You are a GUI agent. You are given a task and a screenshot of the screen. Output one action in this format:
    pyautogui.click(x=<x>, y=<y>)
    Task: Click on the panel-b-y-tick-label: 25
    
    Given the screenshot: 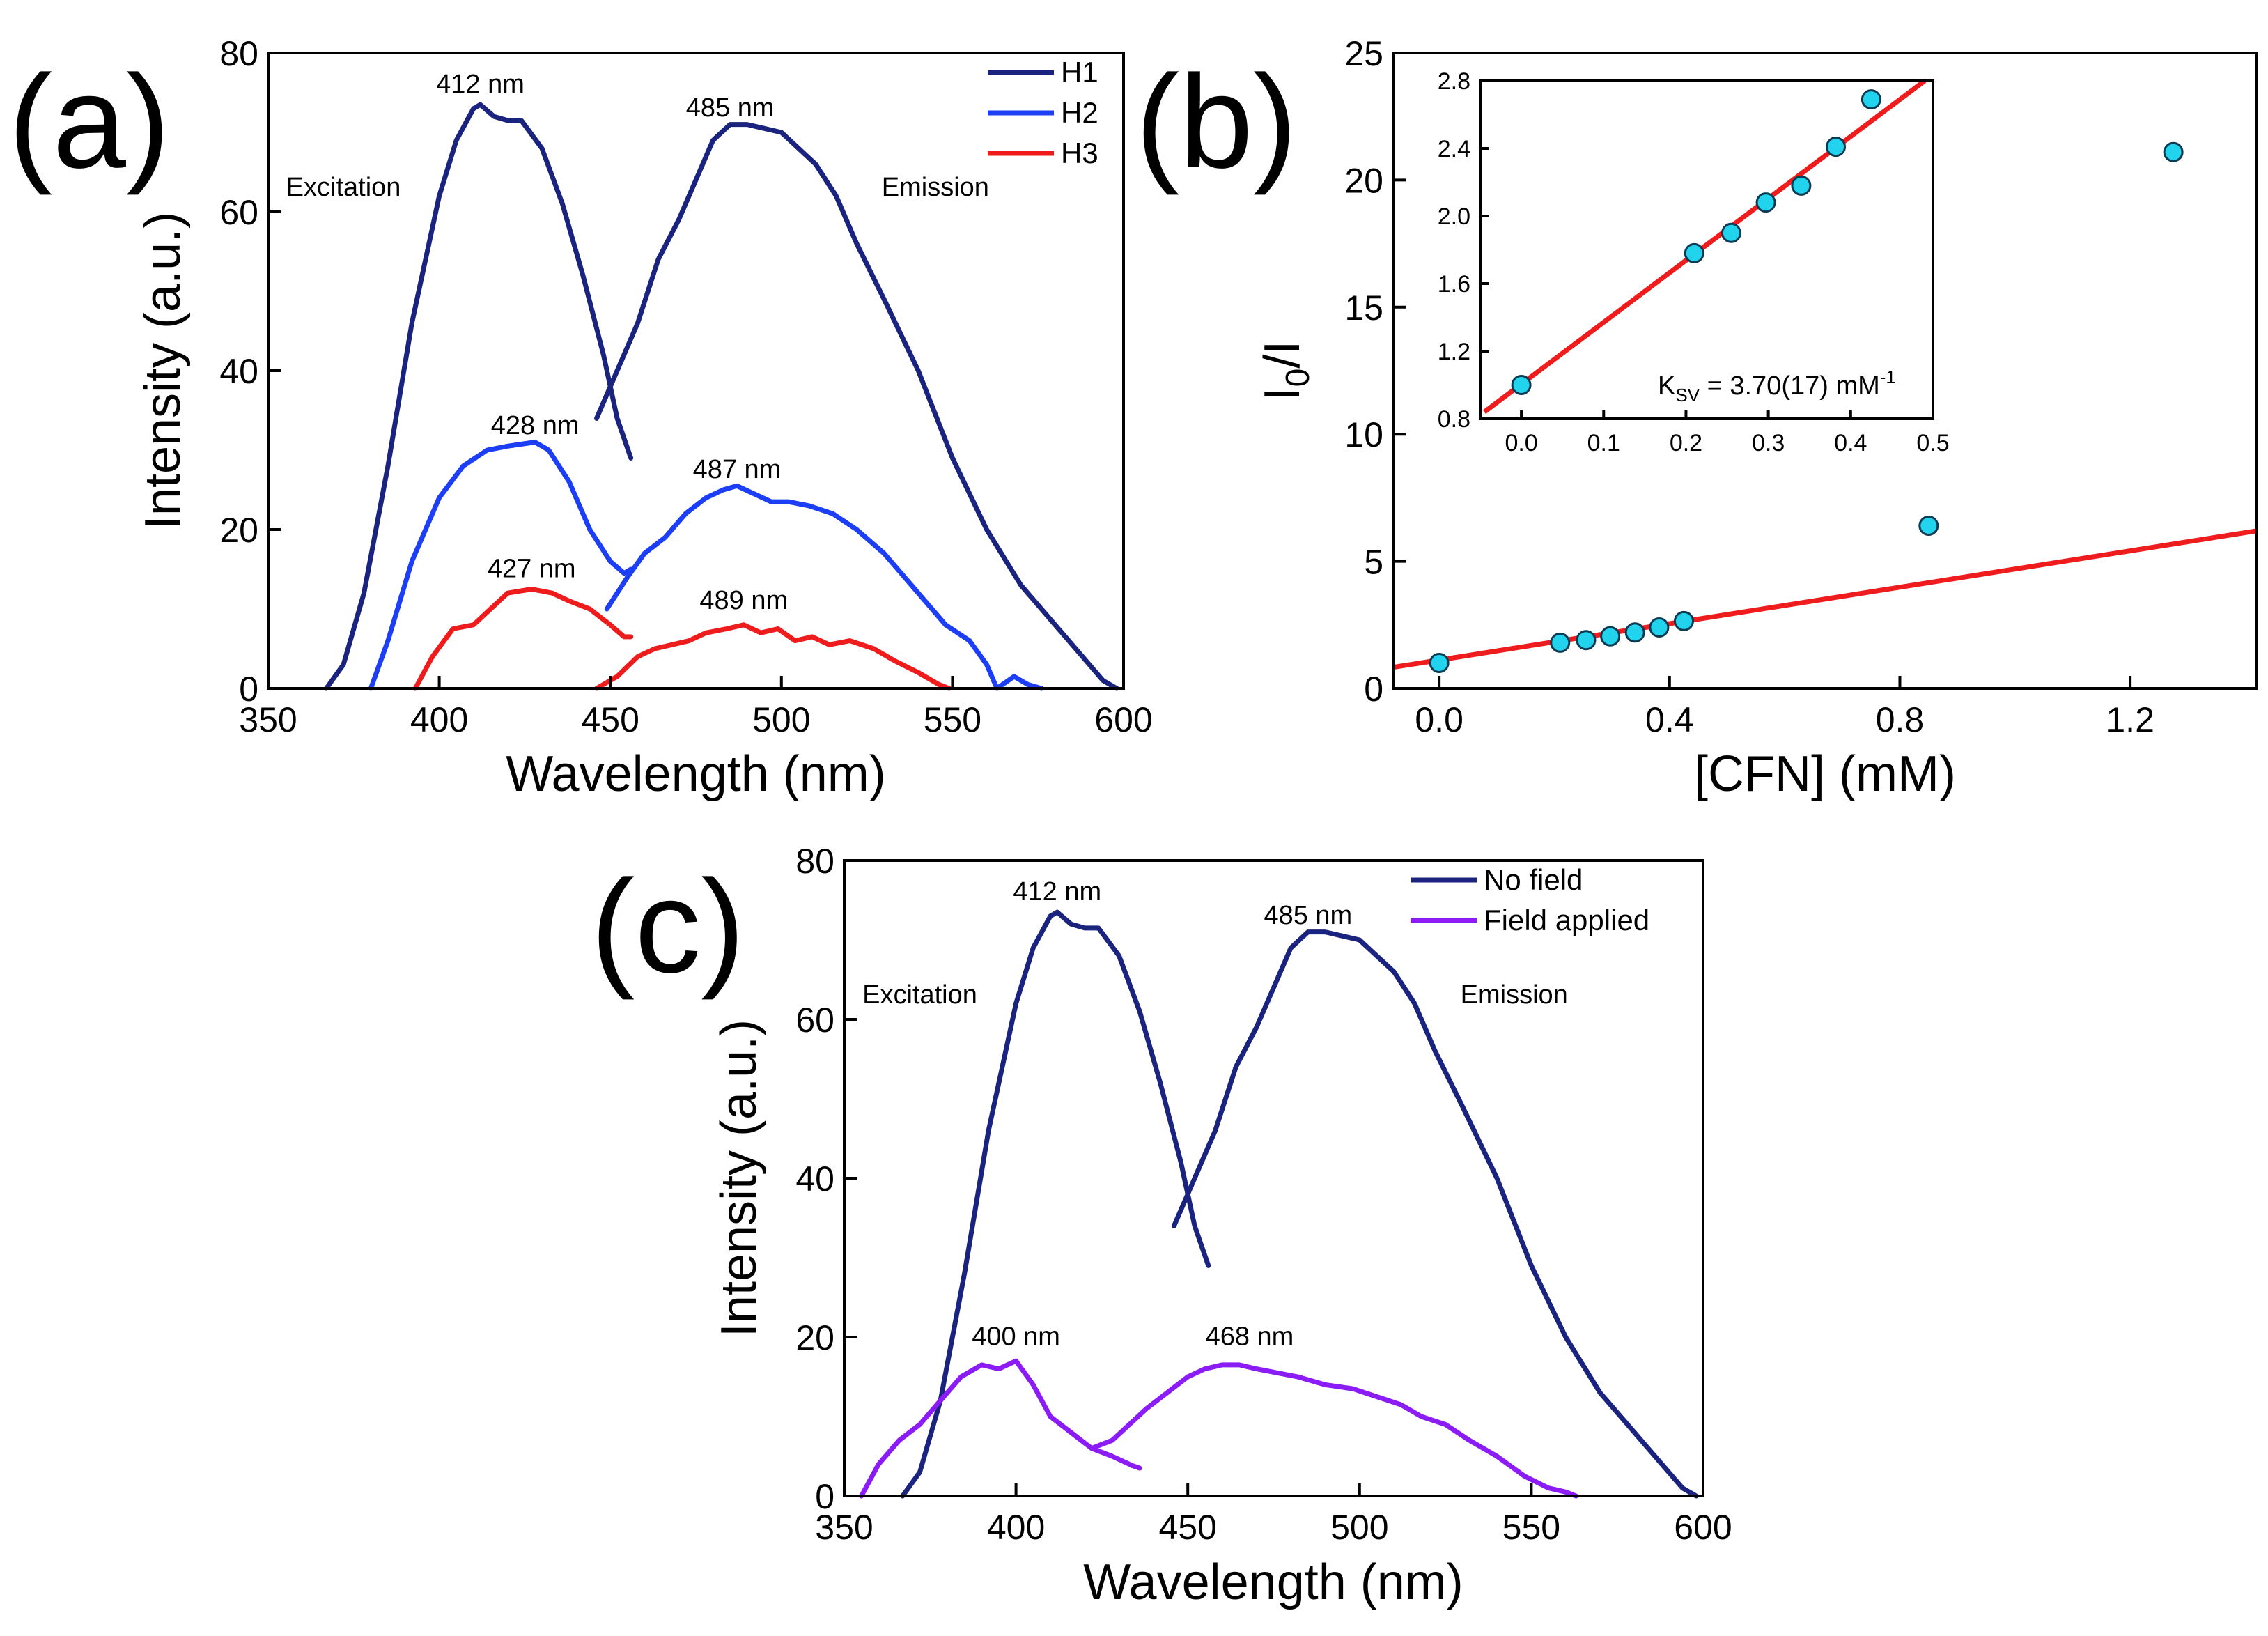 What is the action you would take?
    pyautogui.click(x=1363, y=53)
    